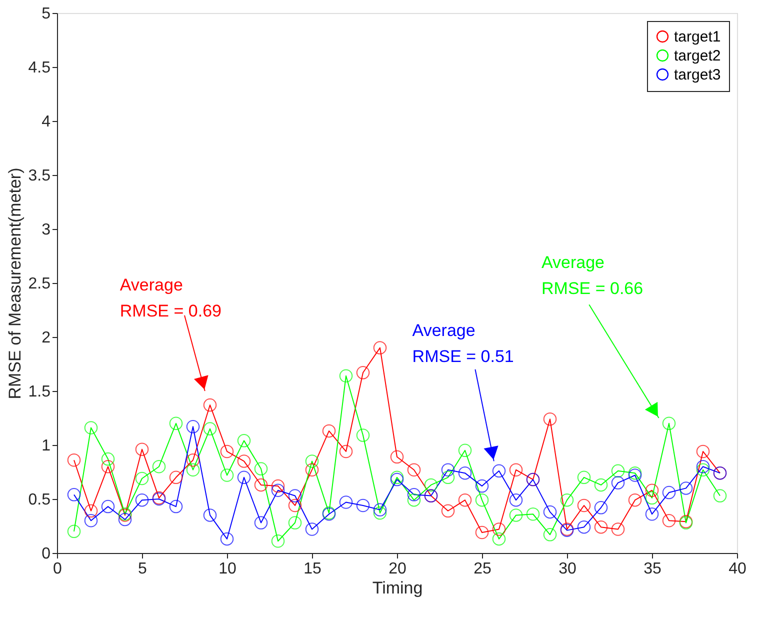 This screenshot has width=778, height=620. I want to click on y-tick-label: 2, so click(46, 338).